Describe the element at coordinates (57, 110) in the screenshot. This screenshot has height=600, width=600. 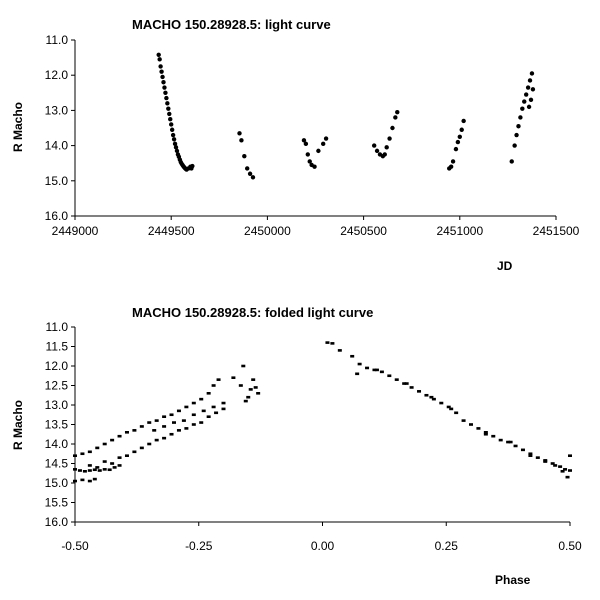
I see `y-tick-label: 13.0` at that location.